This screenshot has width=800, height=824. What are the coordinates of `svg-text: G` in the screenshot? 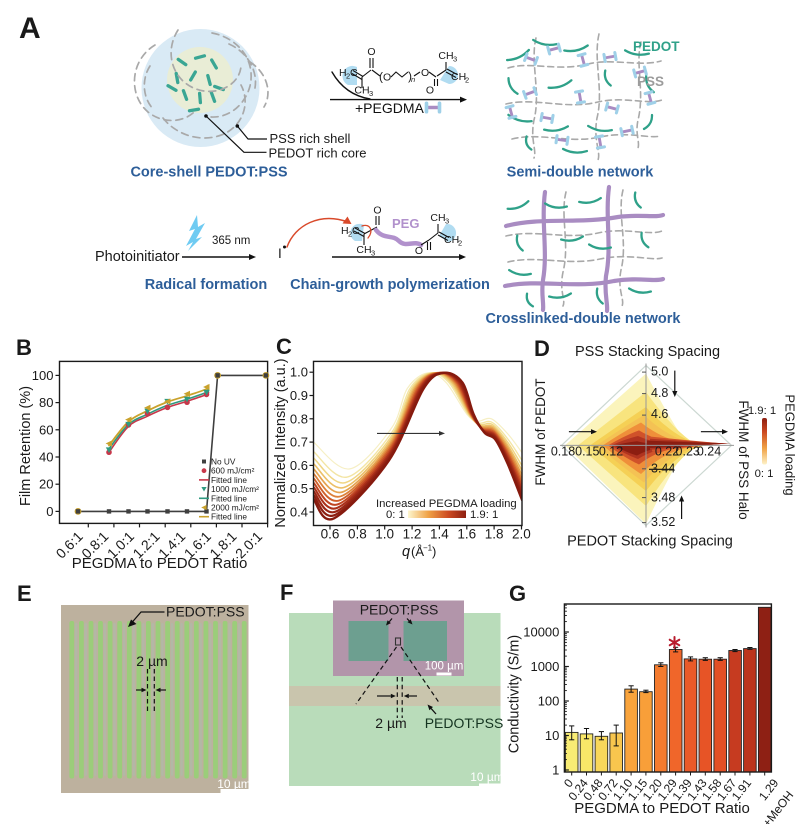 It's located at (517, 593).